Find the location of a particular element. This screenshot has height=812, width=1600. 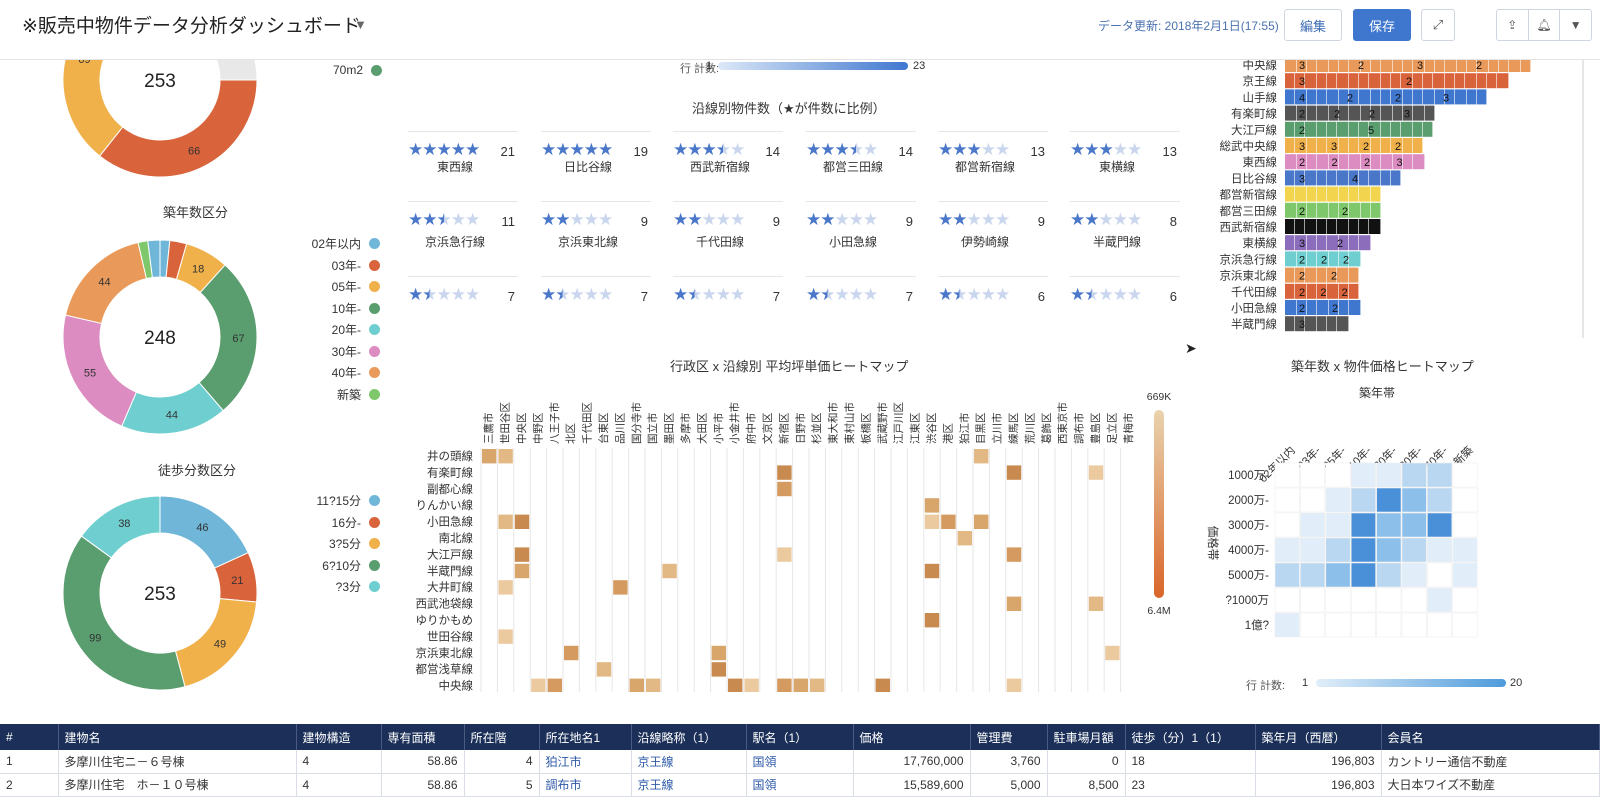

legend-item: 02年以内 is located at coordinates (190, 243).